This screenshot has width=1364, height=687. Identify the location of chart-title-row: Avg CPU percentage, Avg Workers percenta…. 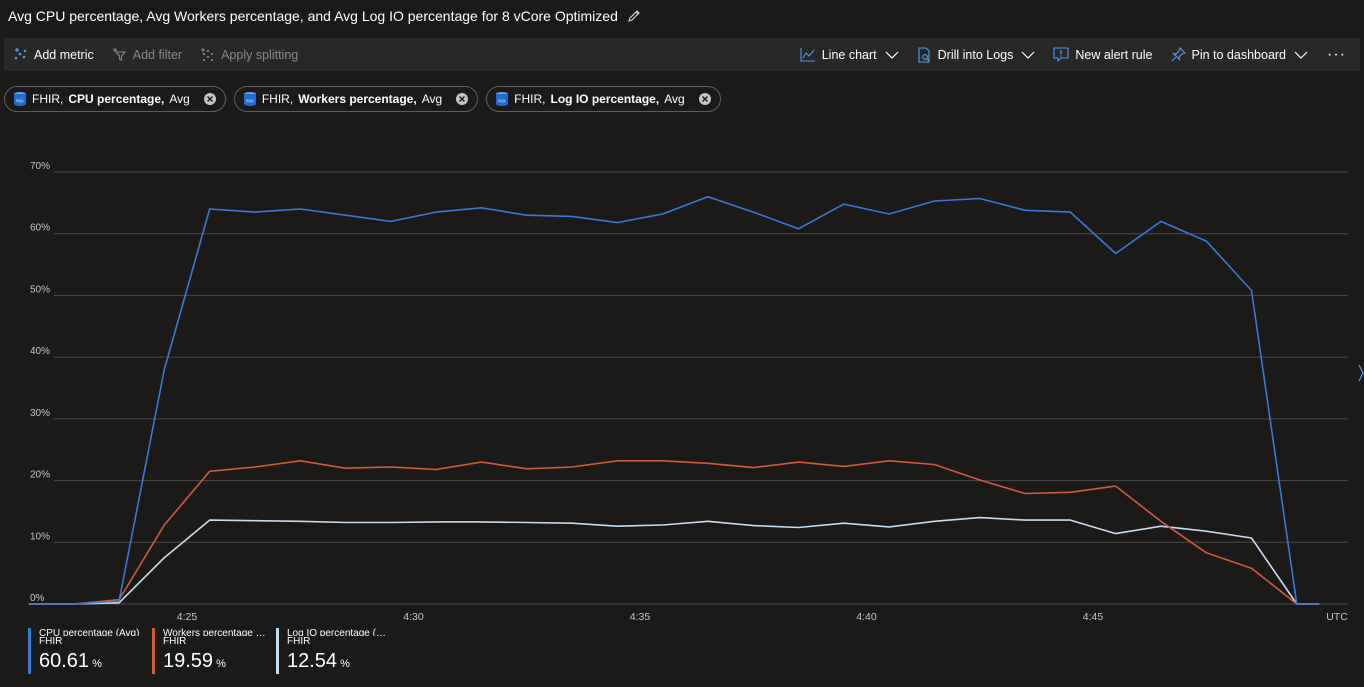
(325, 16).